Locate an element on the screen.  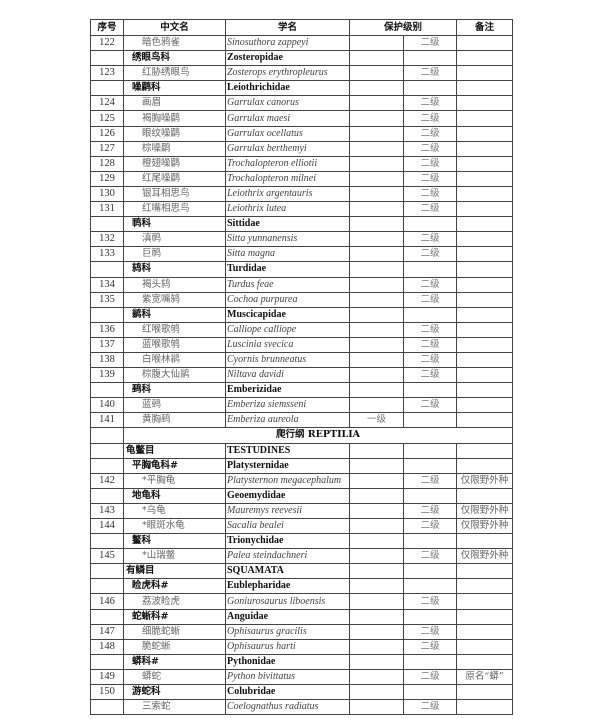
chinese-name: 荔波睑虎 is located at coordinates (174, 601).